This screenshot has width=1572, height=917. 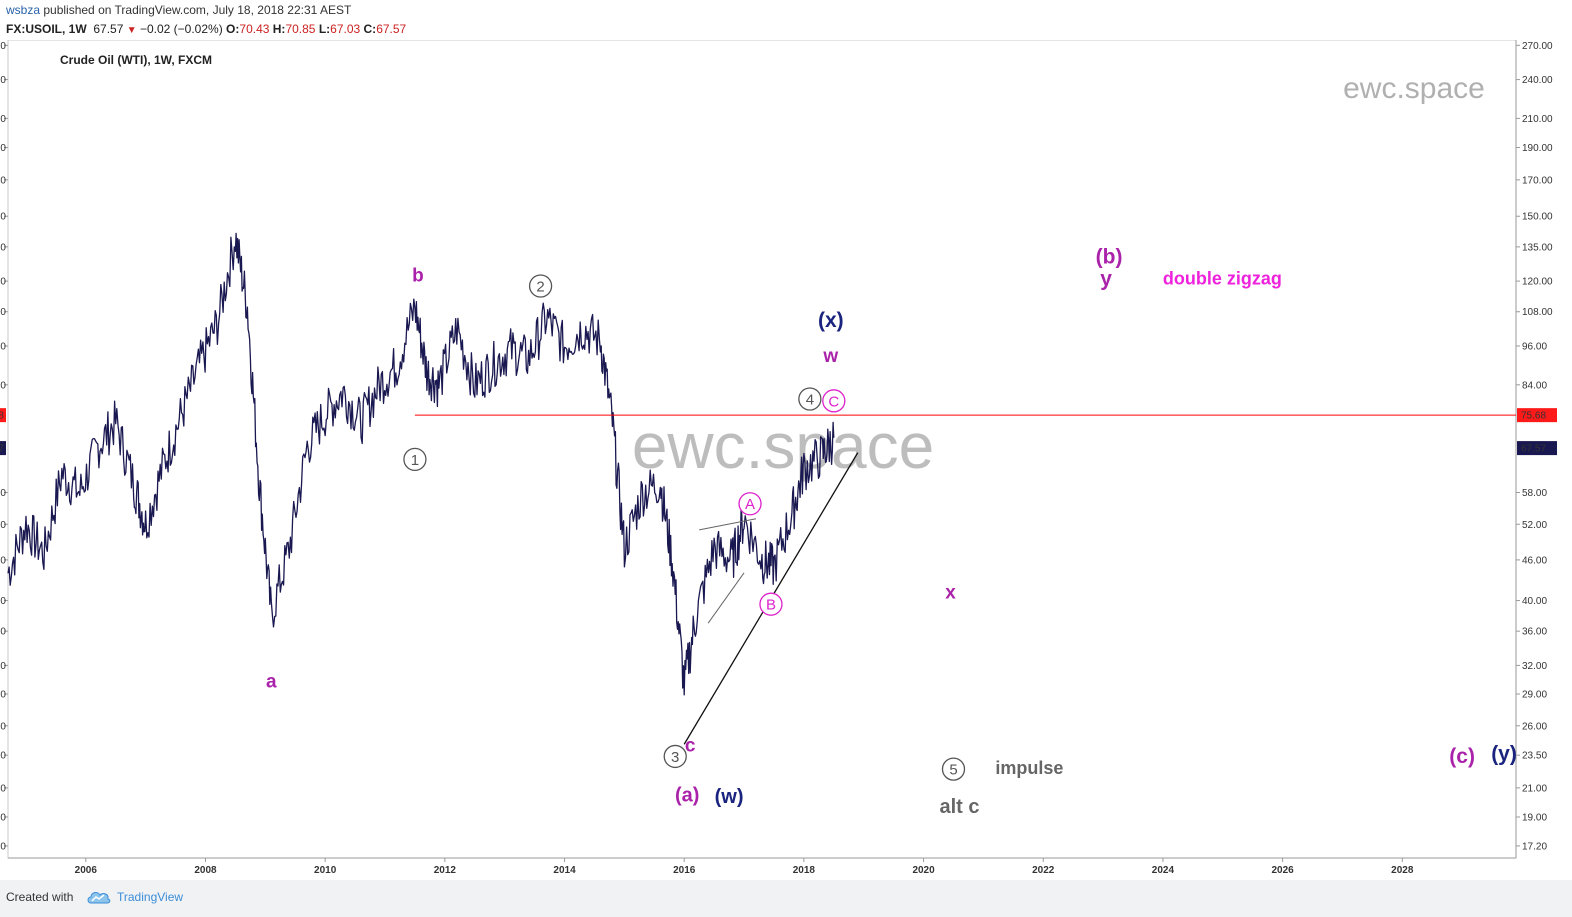 What do you see at coordinates (1537, 148) in the screenshot?
I see `y-tick-label: 190.00` at bounding box center [1537, 148].